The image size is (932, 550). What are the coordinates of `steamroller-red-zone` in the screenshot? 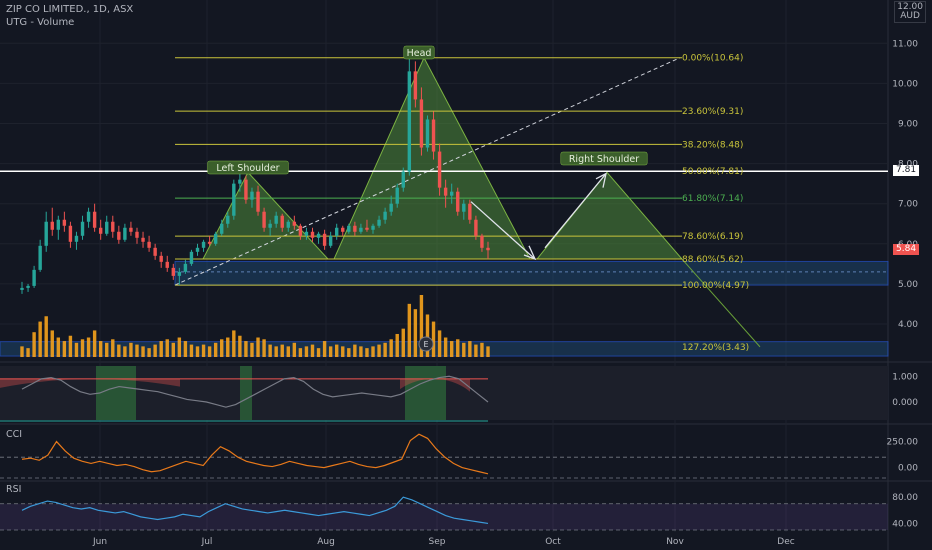 It's located at (435, 385).